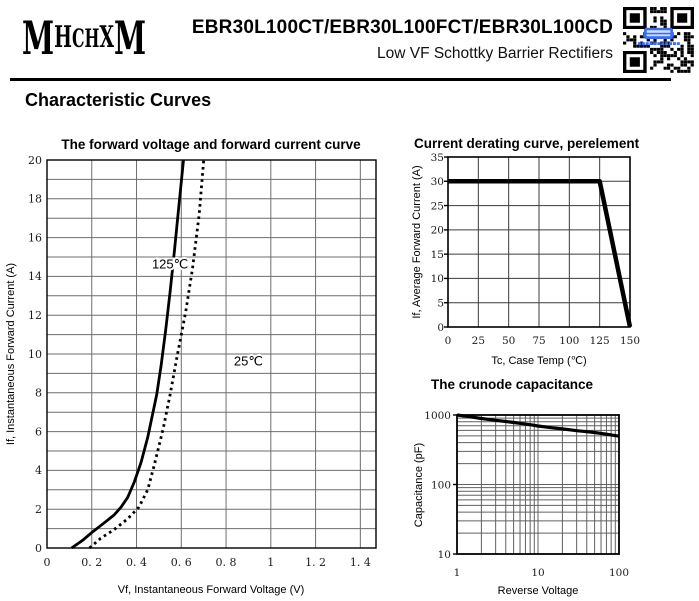  Describe the element at coordinates (538, 425) in the screenshot. I see `series-C vs Vr` at that location.